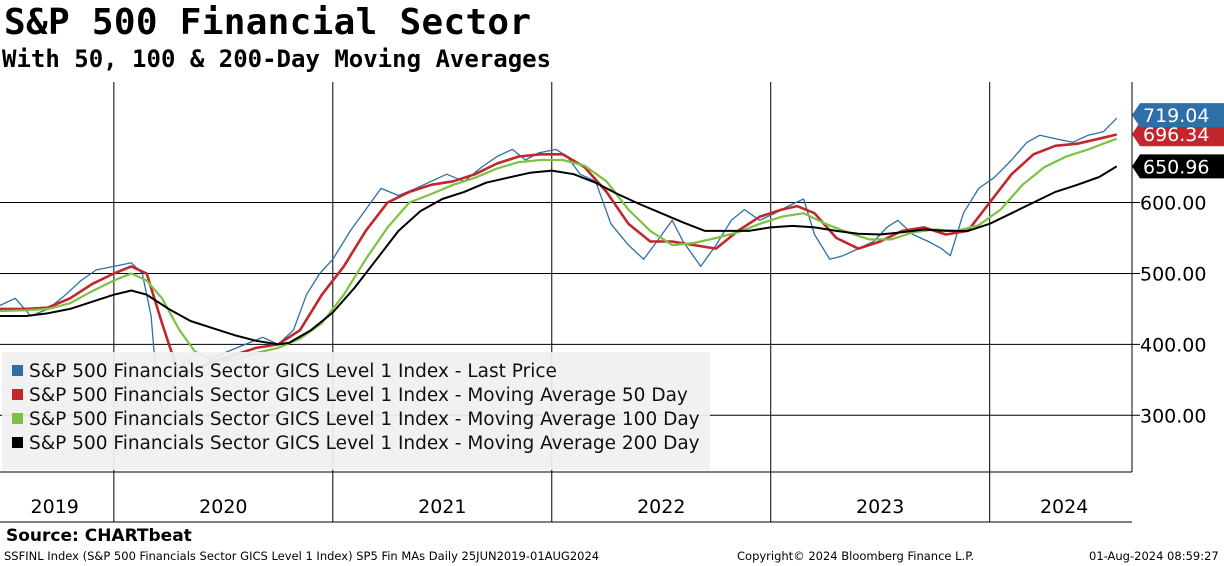 This screenshot has height=566, width=1224. I want to click on badge-ma200-bg, so click(1178, 166).